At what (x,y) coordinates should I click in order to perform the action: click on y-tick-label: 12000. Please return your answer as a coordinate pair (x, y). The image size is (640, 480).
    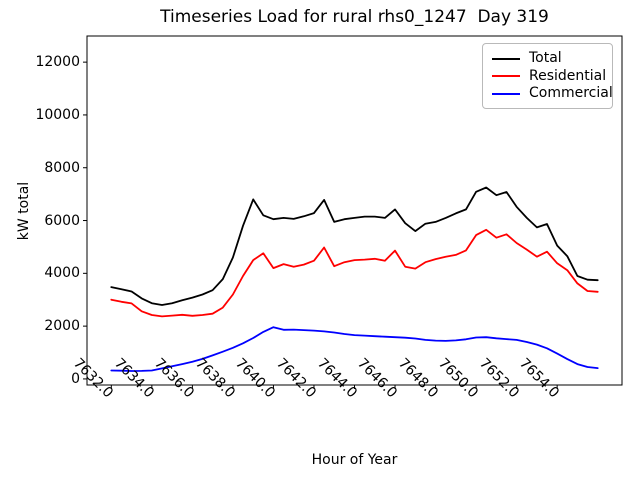
    Looking at the image, I should click on (57, 62).